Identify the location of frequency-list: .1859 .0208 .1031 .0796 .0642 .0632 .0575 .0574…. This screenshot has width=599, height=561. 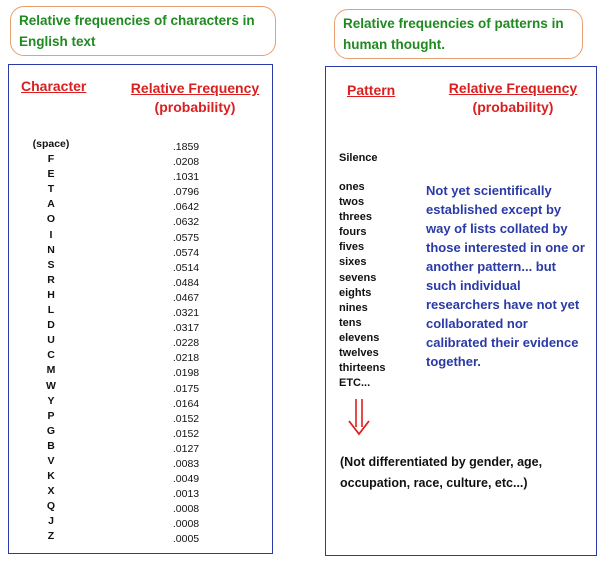
(186, 344).